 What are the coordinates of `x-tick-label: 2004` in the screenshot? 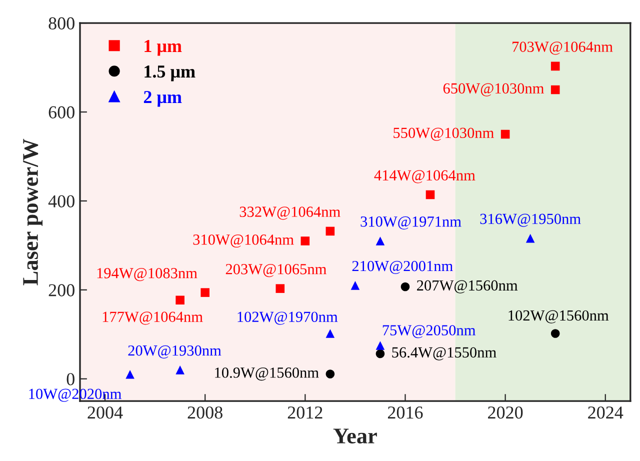 It's located at (105, 412).